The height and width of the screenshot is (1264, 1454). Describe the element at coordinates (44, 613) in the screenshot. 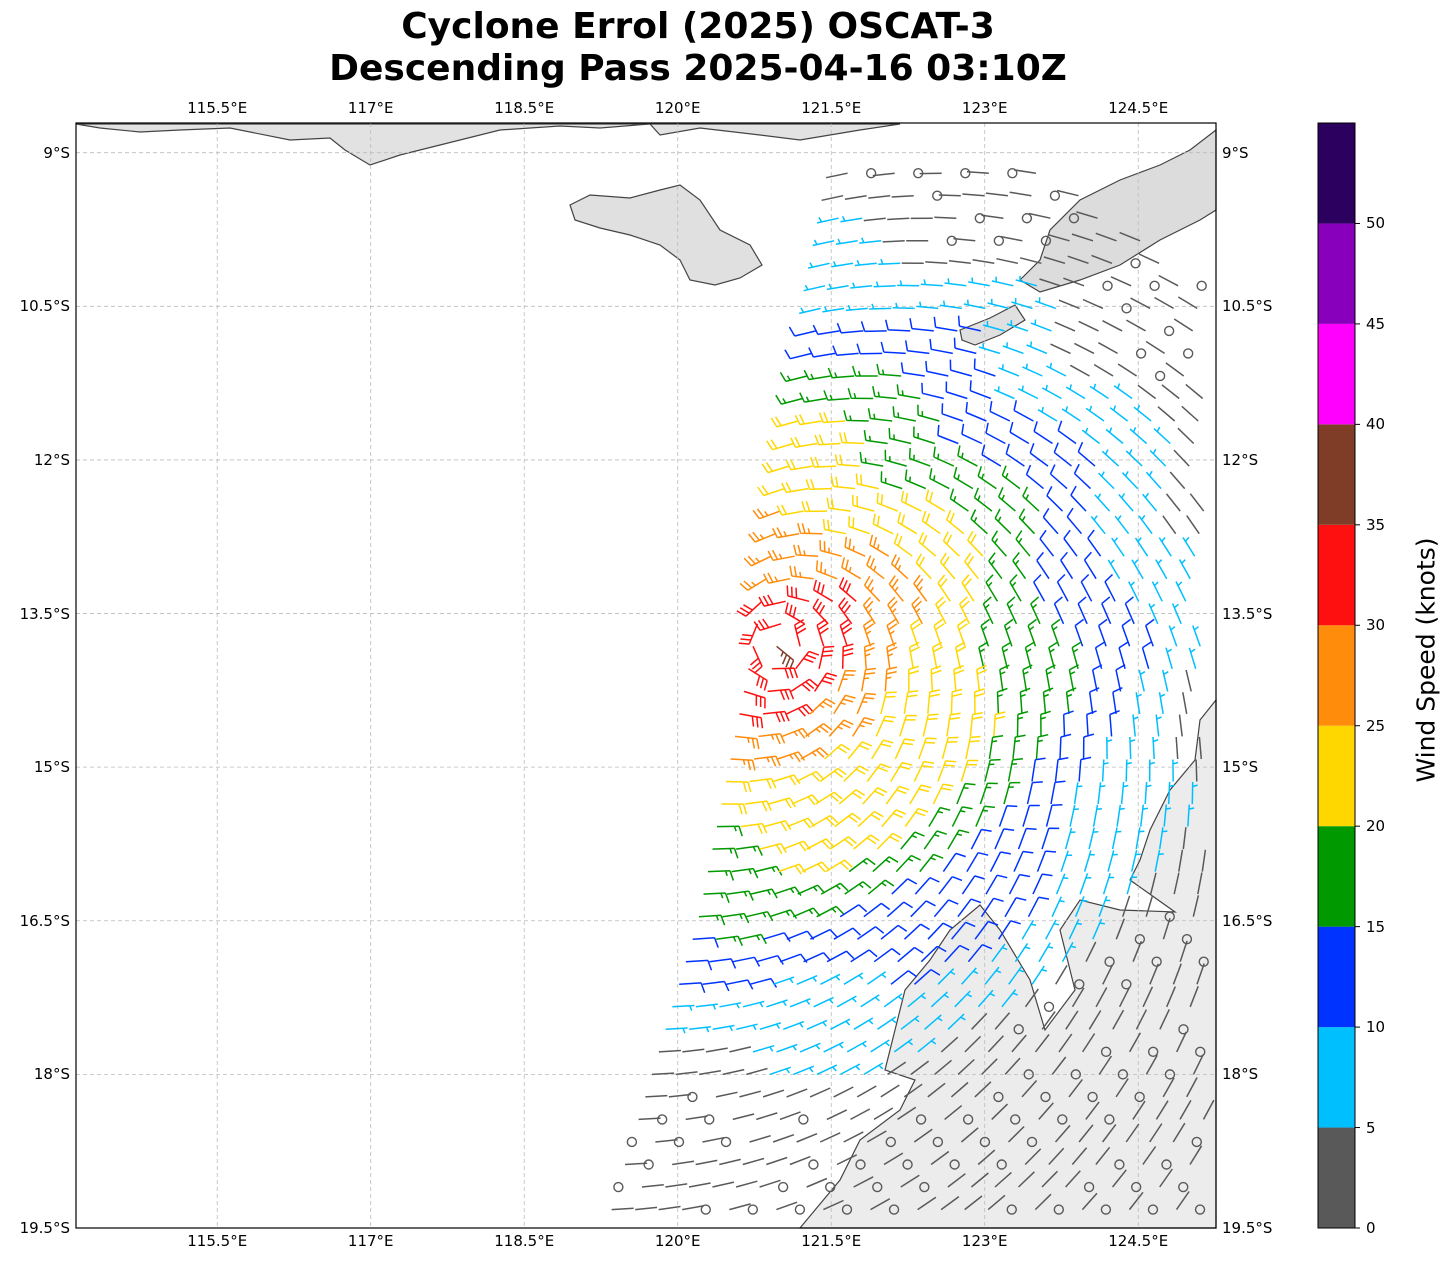

I see `lat-tick-label-left: 13.5°S` at that location.